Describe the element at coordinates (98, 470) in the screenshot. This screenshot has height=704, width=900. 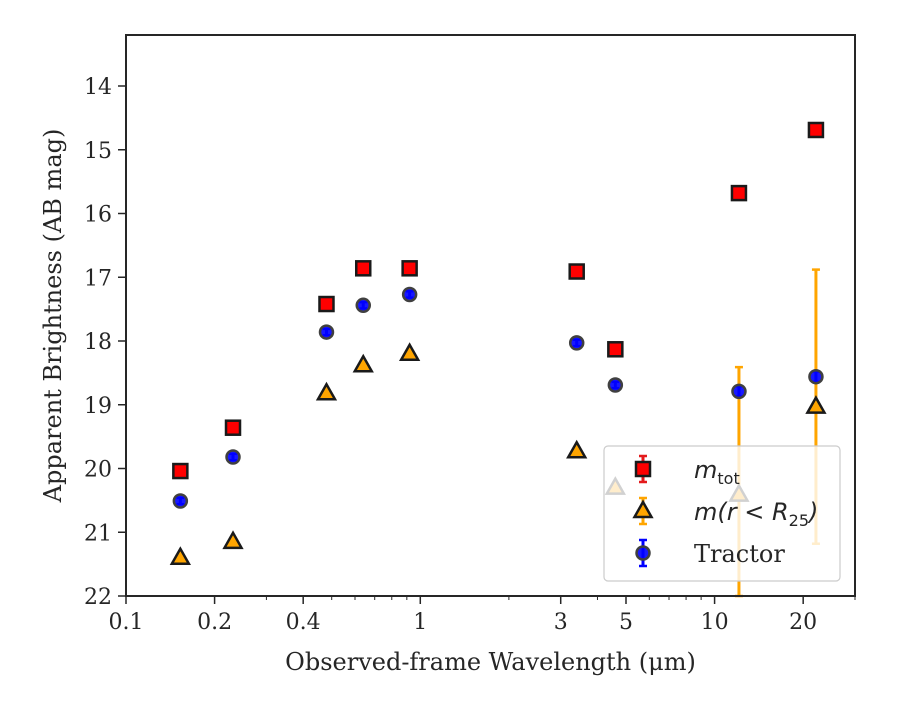
I see `y-tick-label: 20` at that location.